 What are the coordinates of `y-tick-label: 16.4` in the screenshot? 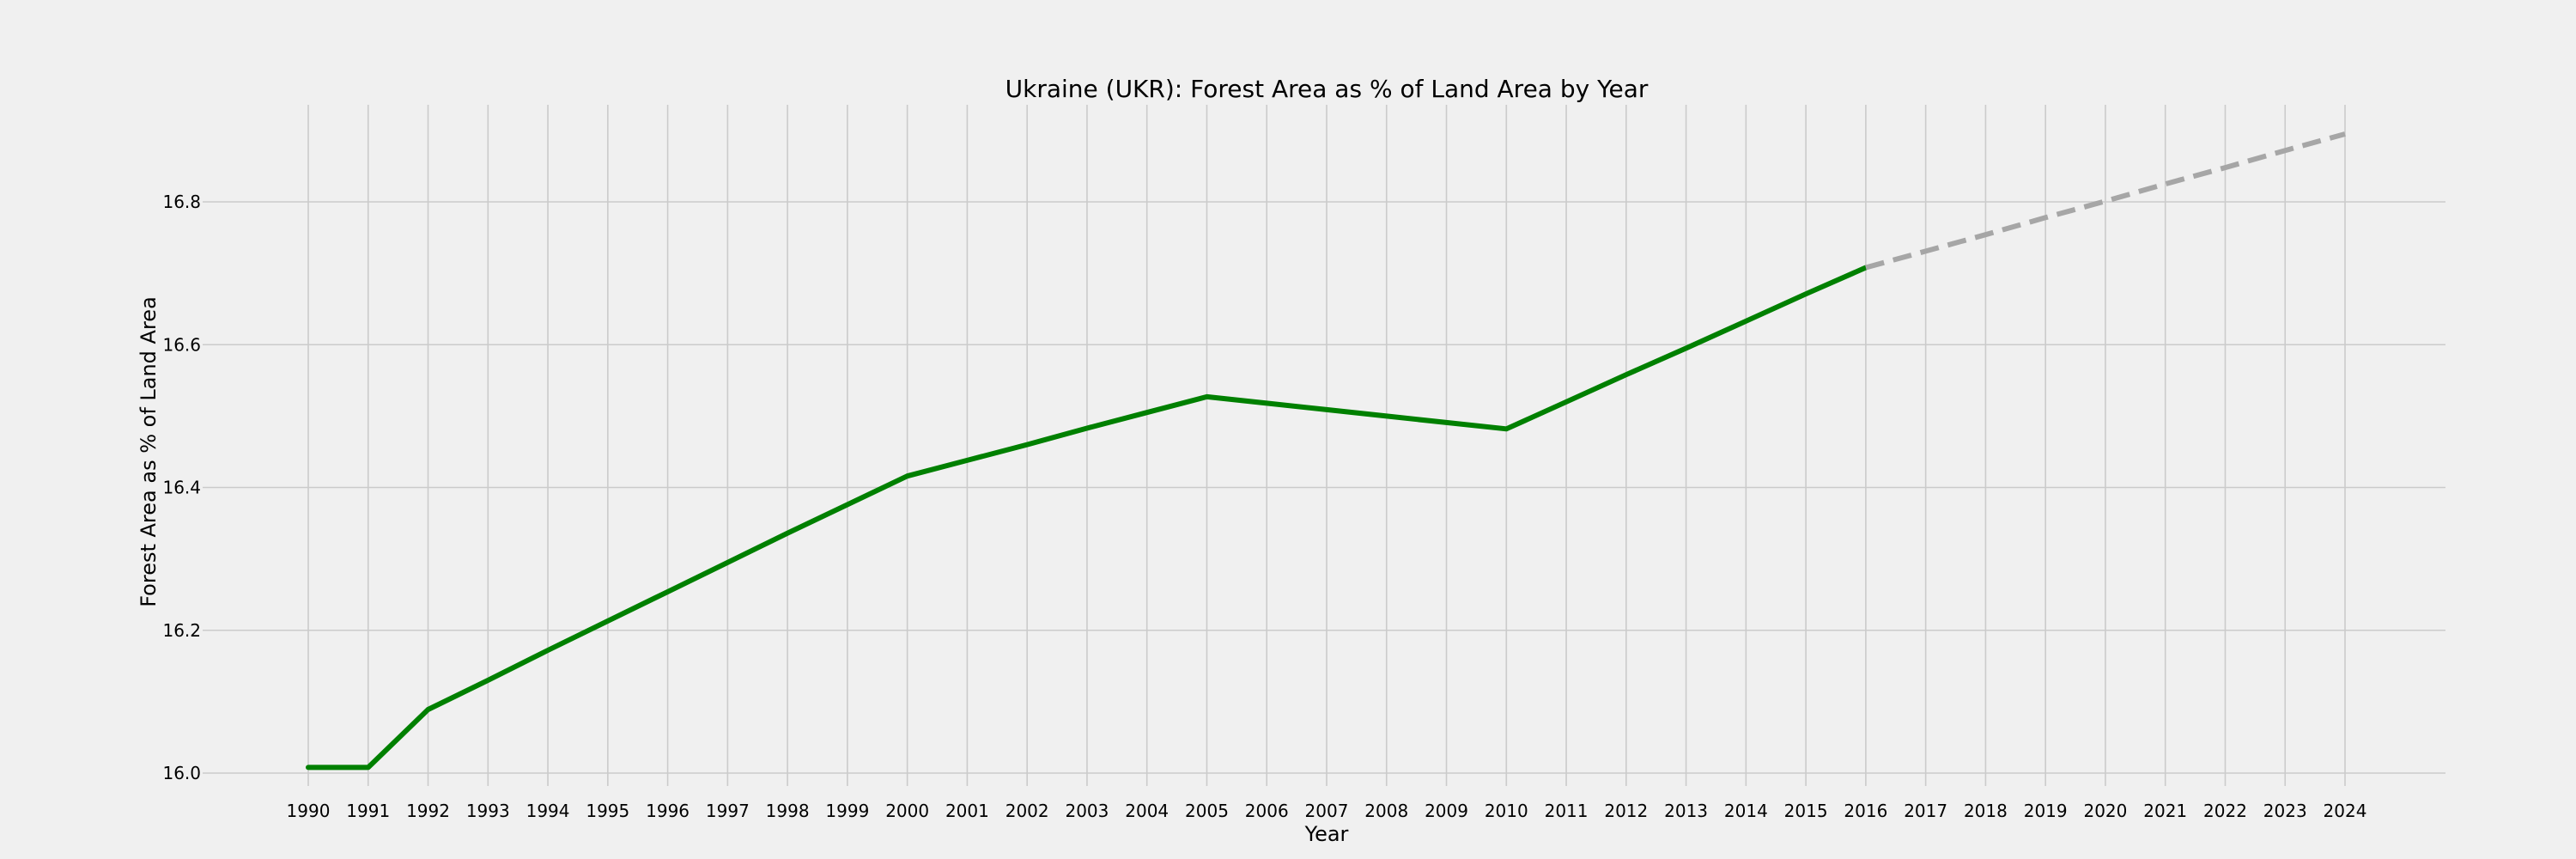 It's located at (181, 488).